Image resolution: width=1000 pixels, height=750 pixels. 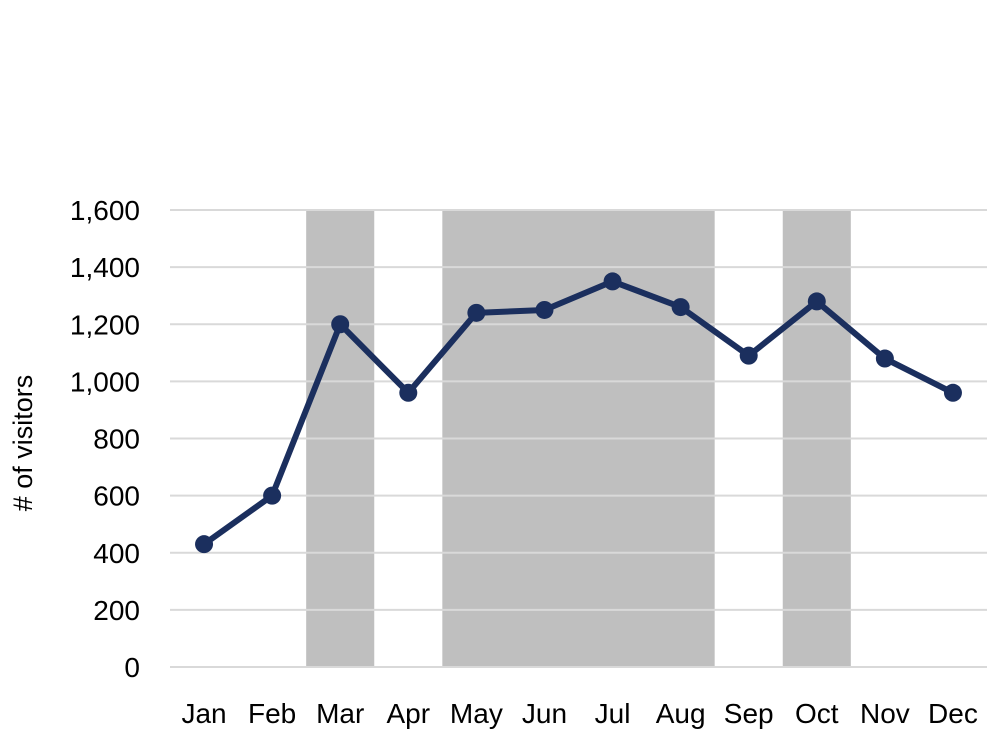 What do you see at coordinates (116, 439) in the screenshot?
I see `y-tick-label: 800` at bounding box center [116, 439].